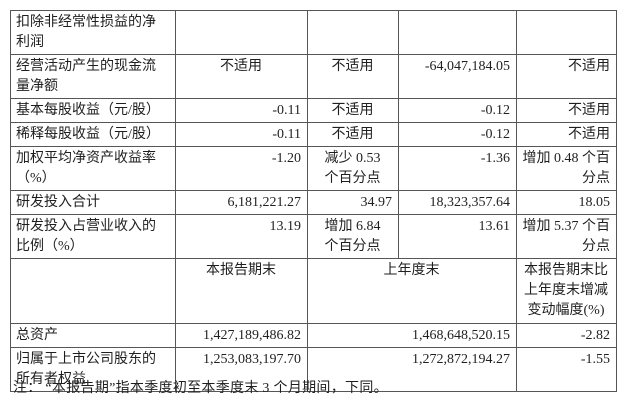 This screenshot has width=622, height=409. I want to click on row-label: 研发投入占营业收入的比例（%）, so click(93, 236).